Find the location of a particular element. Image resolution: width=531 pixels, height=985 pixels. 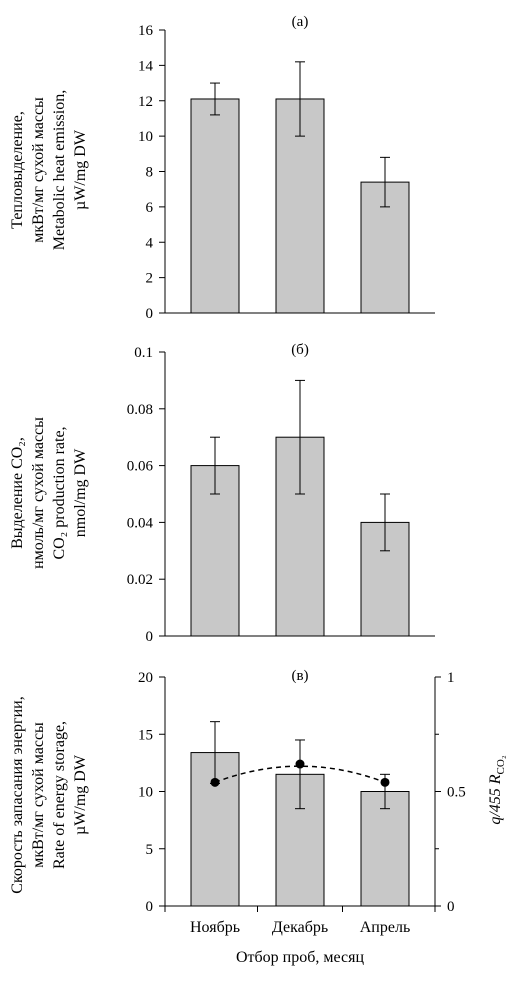

panel-a-ylabel-line4: µW/mg DW is located at coordinates (80, 169).